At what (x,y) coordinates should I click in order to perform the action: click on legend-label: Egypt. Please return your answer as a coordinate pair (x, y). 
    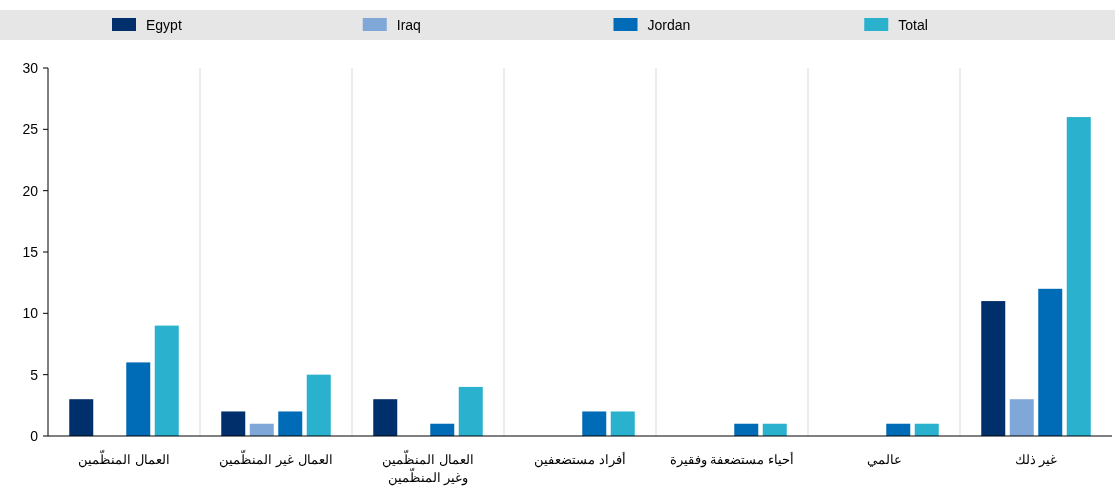
    Looking at the image, I should click on (164, 25).